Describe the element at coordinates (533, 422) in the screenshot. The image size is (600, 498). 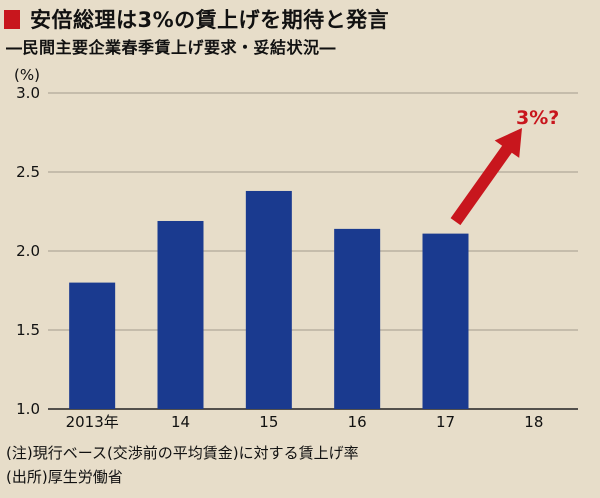
I see `x-tick-label: 18` at that location.